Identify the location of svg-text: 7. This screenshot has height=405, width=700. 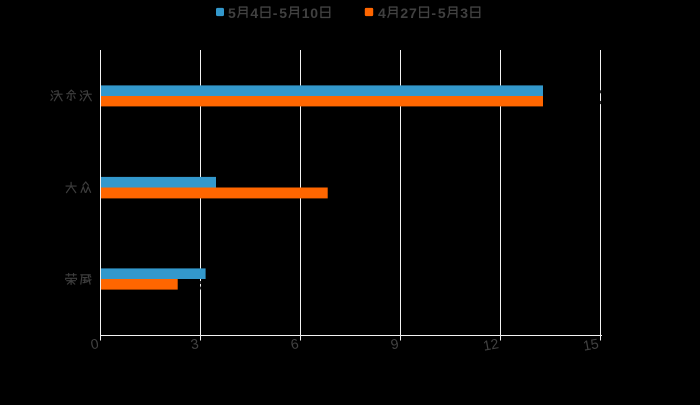
(413, 13).